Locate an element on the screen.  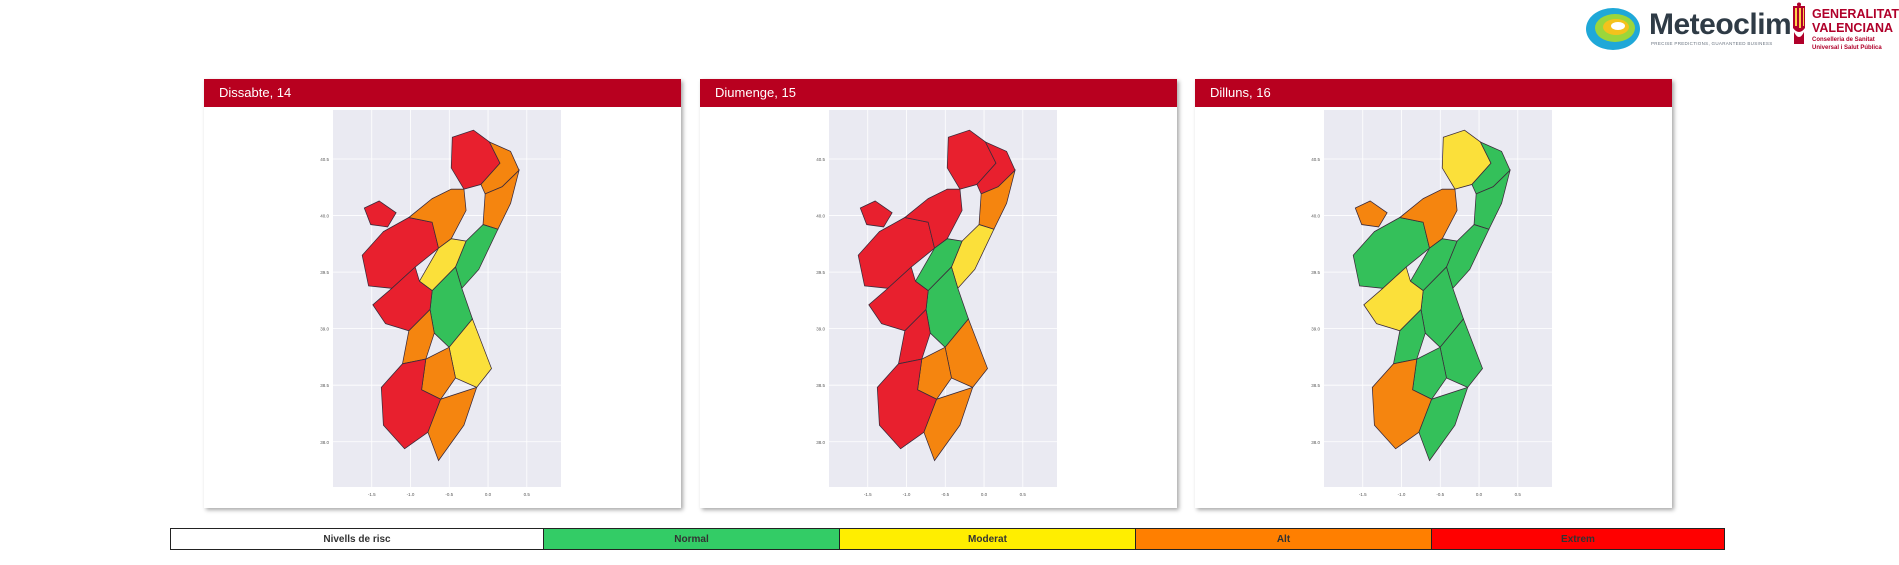
brand-name: Meteoclim is located at coordinates (1720, 24).